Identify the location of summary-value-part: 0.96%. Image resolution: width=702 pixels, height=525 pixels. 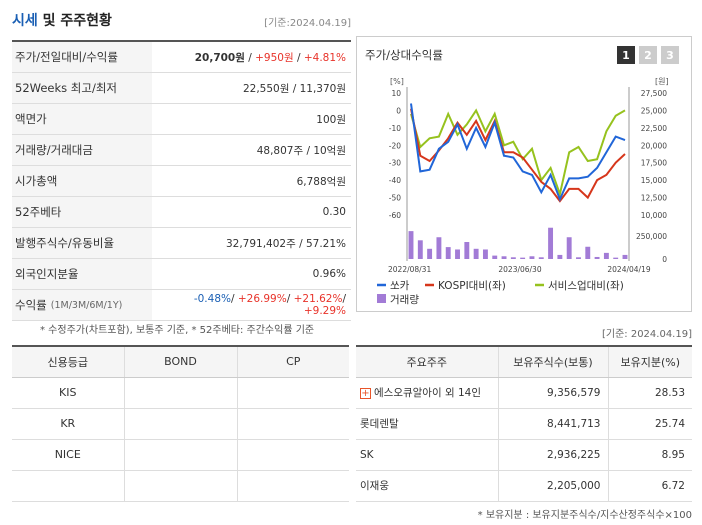
(329, 274).